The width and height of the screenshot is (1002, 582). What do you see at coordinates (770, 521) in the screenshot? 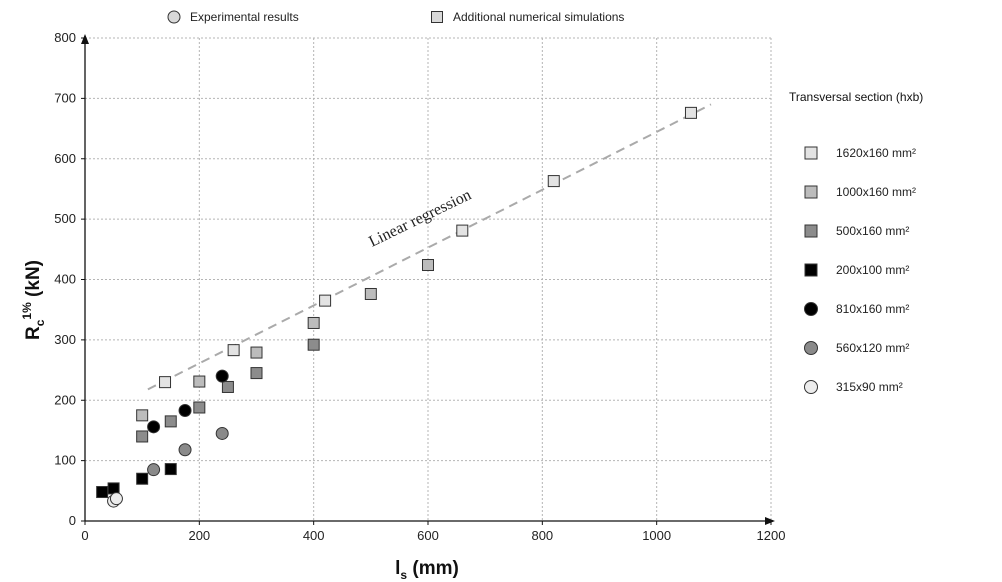
I see `x-axis-arrow` at bounding box center [770, 521].